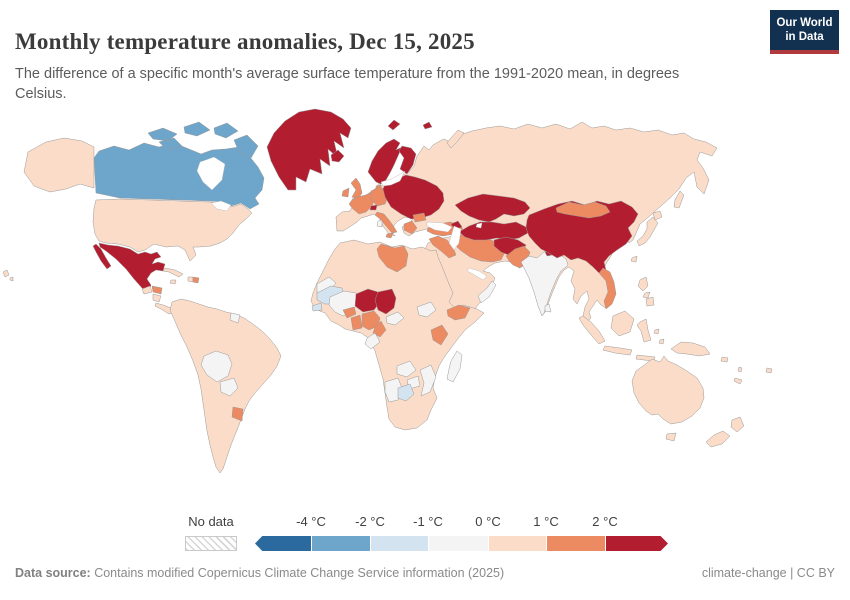 This screenshot has width=850, height=600. Describe the element at coordinates (341, 543) in the screenshot. I see `legend-band--4--2` at that location.